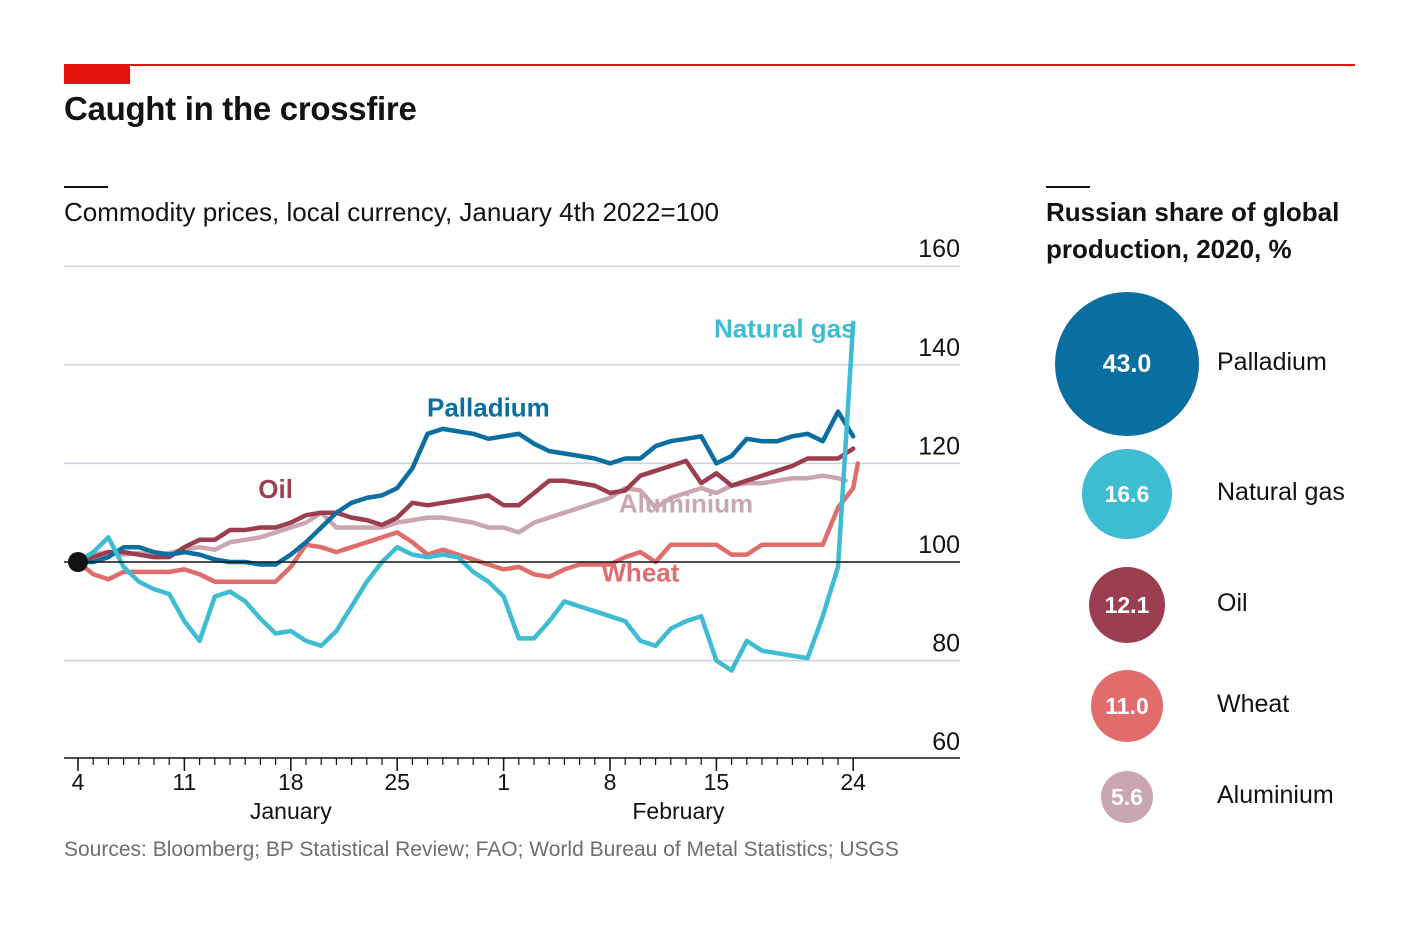  I want to click on x-tick-label-24: 24, so click(853, 782).